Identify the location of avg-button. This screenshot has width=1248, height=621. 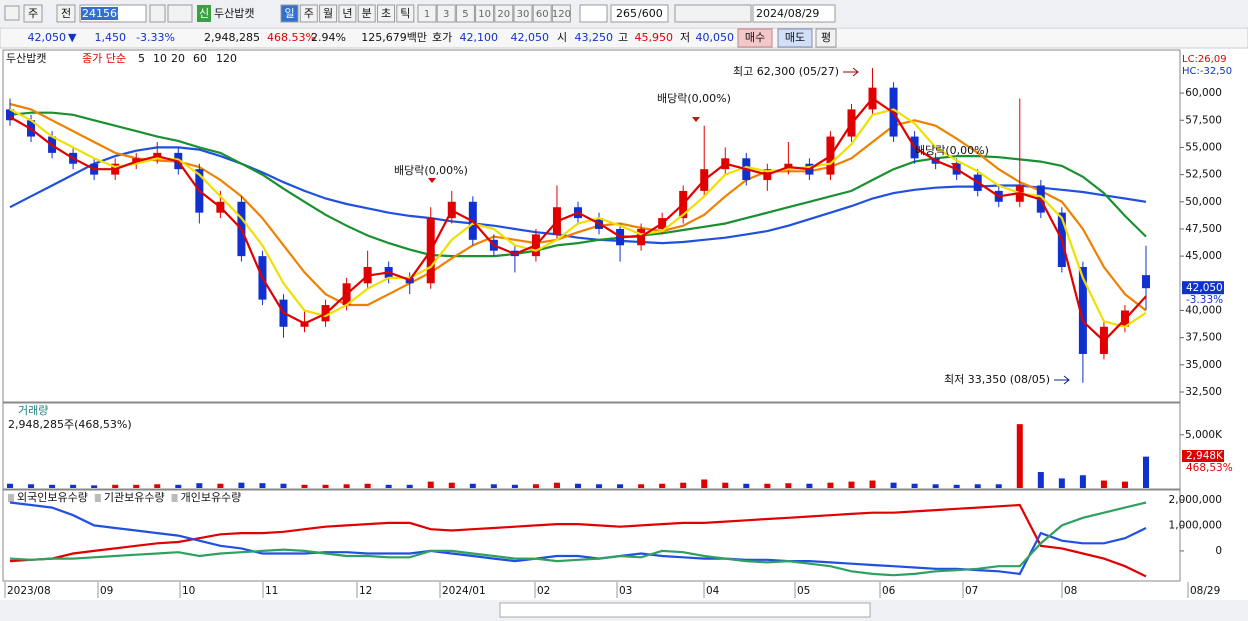
(826, 38).